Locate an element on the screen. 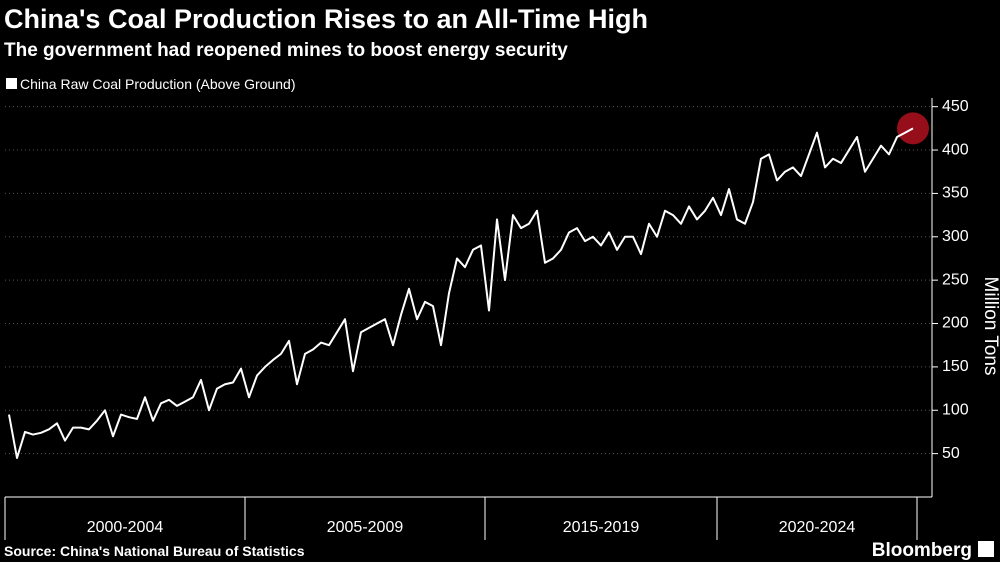 This screenshot has width=1000, height=562. y-tick-label: 400 is located at coordinates (955, 149).